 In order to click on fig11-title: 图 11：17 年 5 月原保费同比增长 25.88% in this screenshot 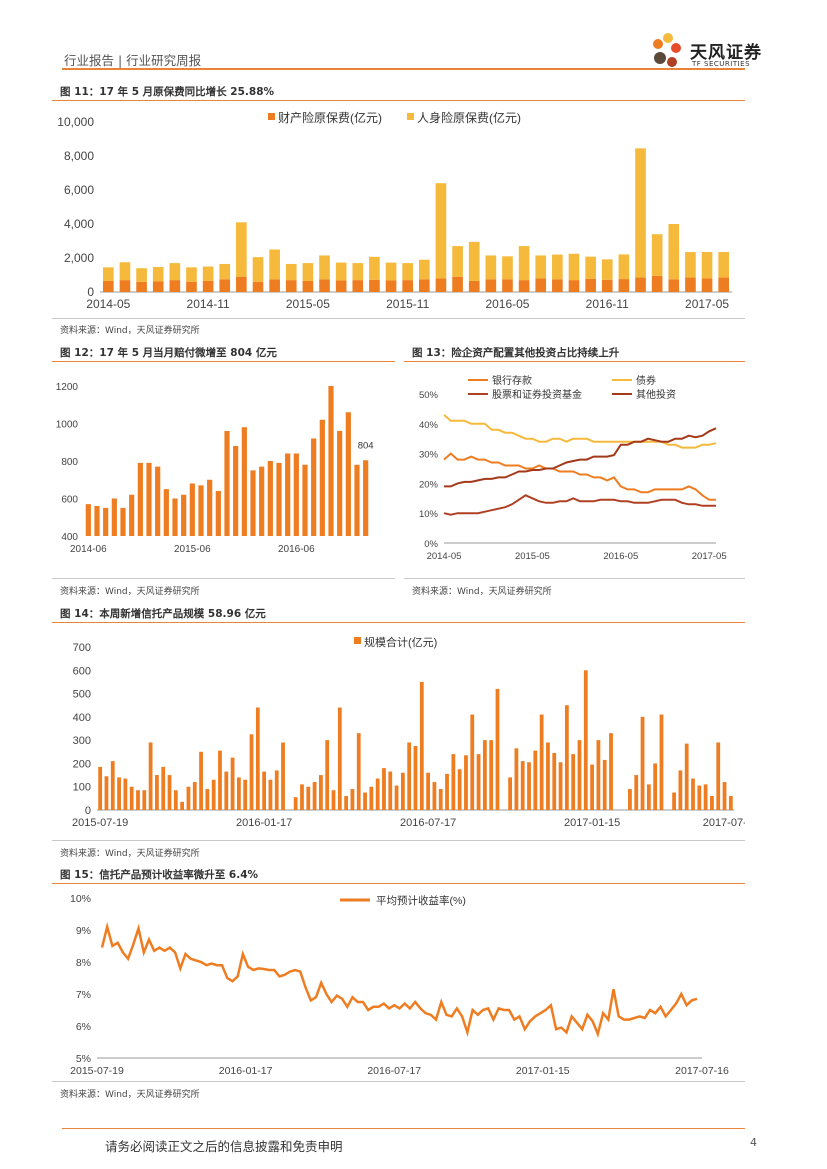, I will do `click(167, 92)`.